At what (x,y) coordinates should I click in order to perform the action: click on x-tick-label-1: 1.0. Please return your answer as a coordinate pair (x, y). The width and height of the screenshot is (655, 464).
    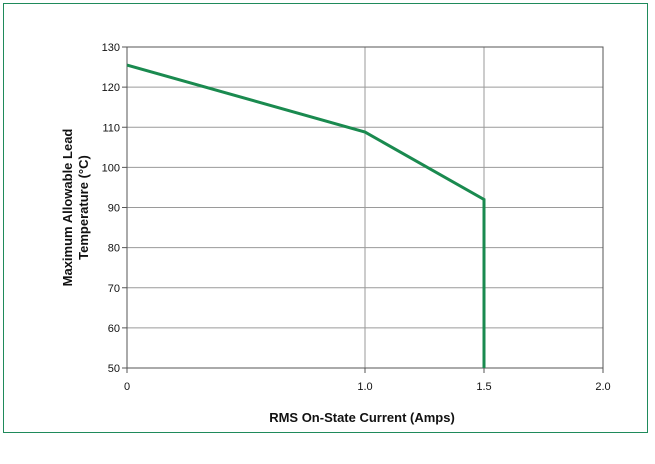
    Looking at the image, I should click on (364, 387).